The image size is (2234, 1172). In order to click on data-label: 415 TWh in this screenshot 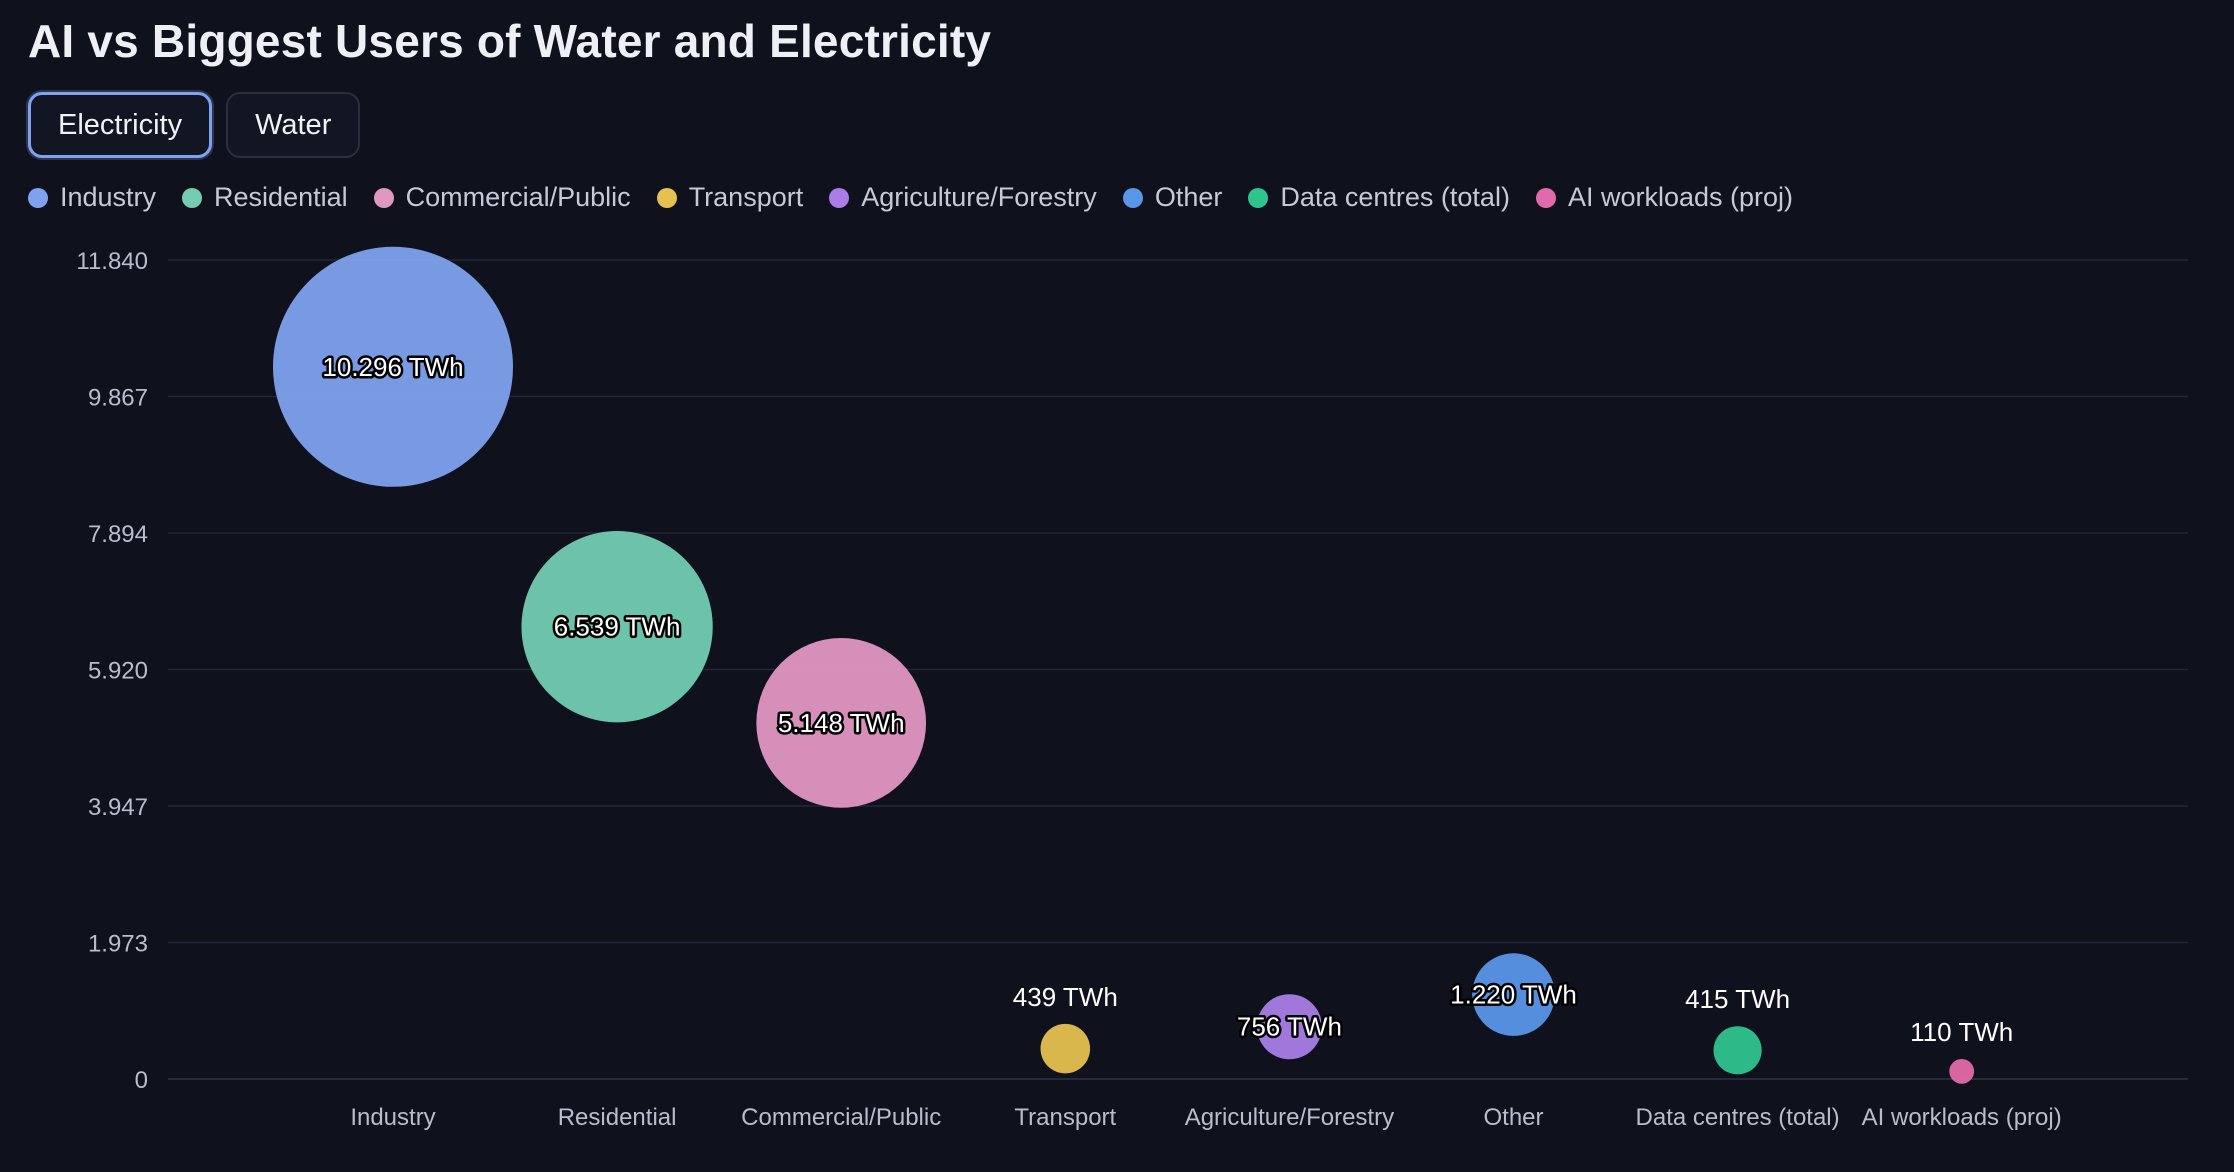, I will do `click(1737, 999)`.